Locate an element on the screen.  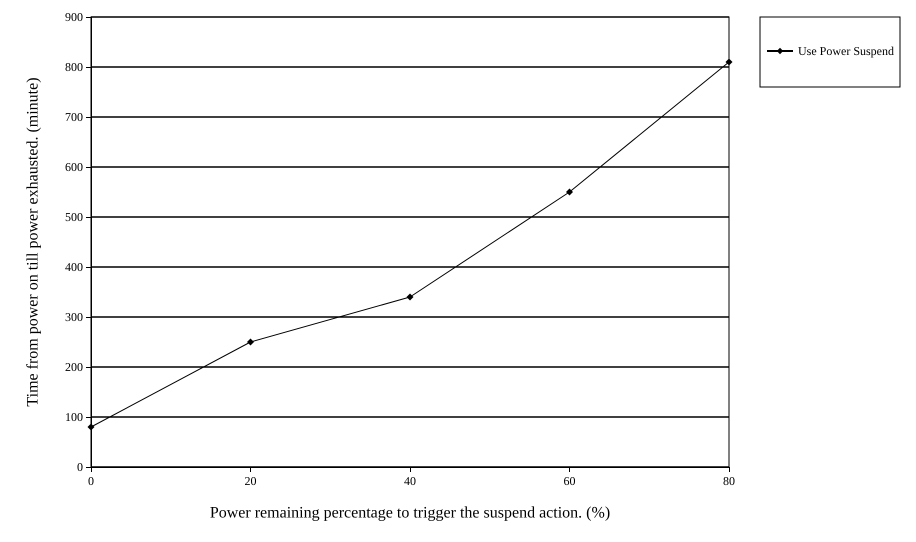
x-tick-label: 40 is located at coordinates (410, 481).